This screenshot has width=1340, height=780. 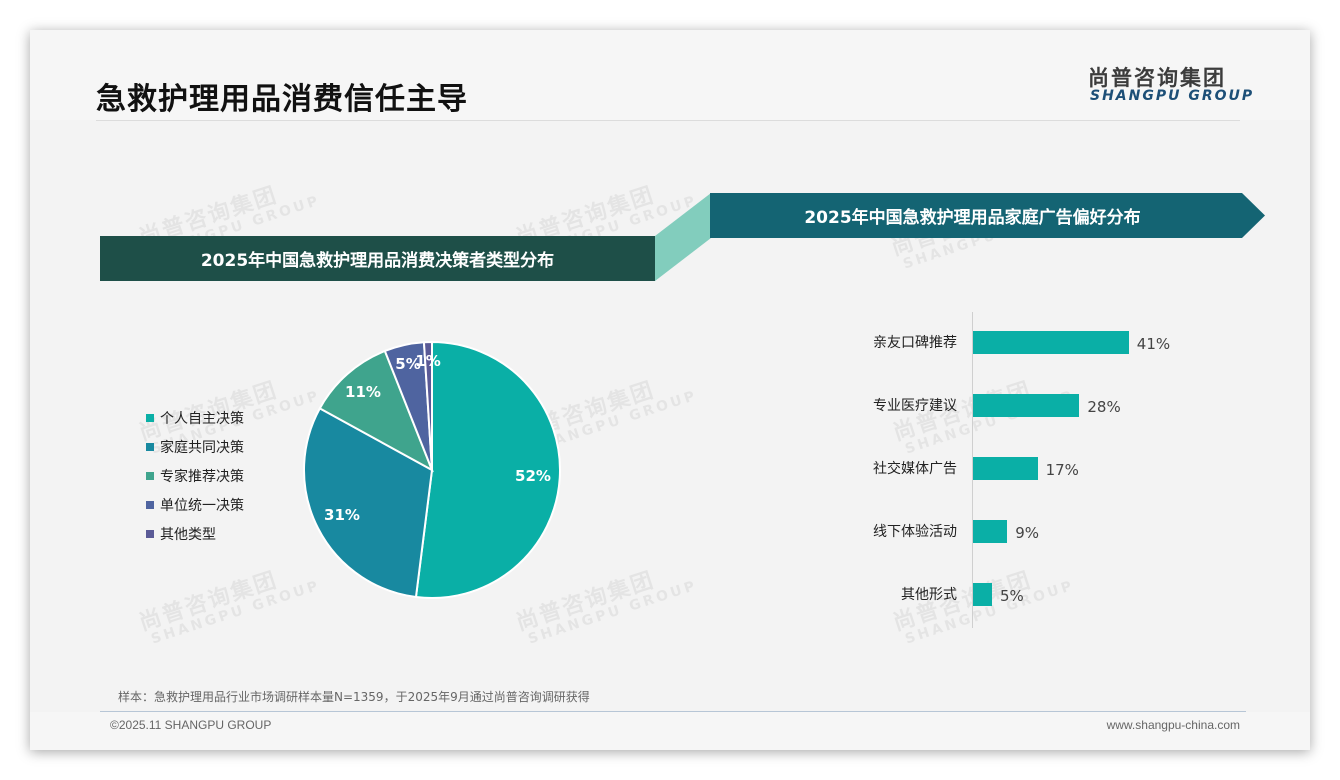 I want to click on legend-item: 其他类型, so click(x=195, y=533).